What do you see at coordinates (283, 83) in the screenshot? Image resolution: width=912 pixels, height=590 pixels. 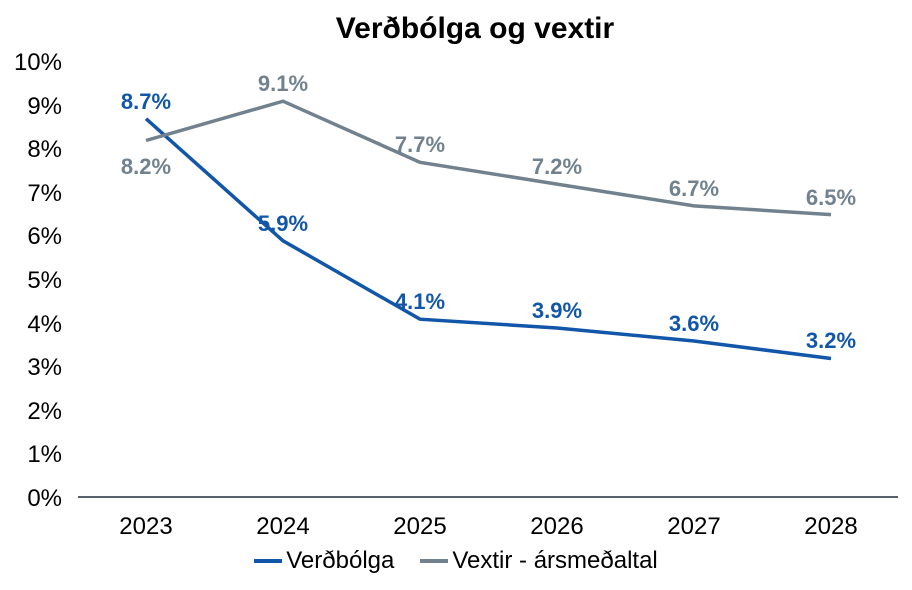 I see `data-label-vextir: 9.1%` at bounding box center [283, 83].